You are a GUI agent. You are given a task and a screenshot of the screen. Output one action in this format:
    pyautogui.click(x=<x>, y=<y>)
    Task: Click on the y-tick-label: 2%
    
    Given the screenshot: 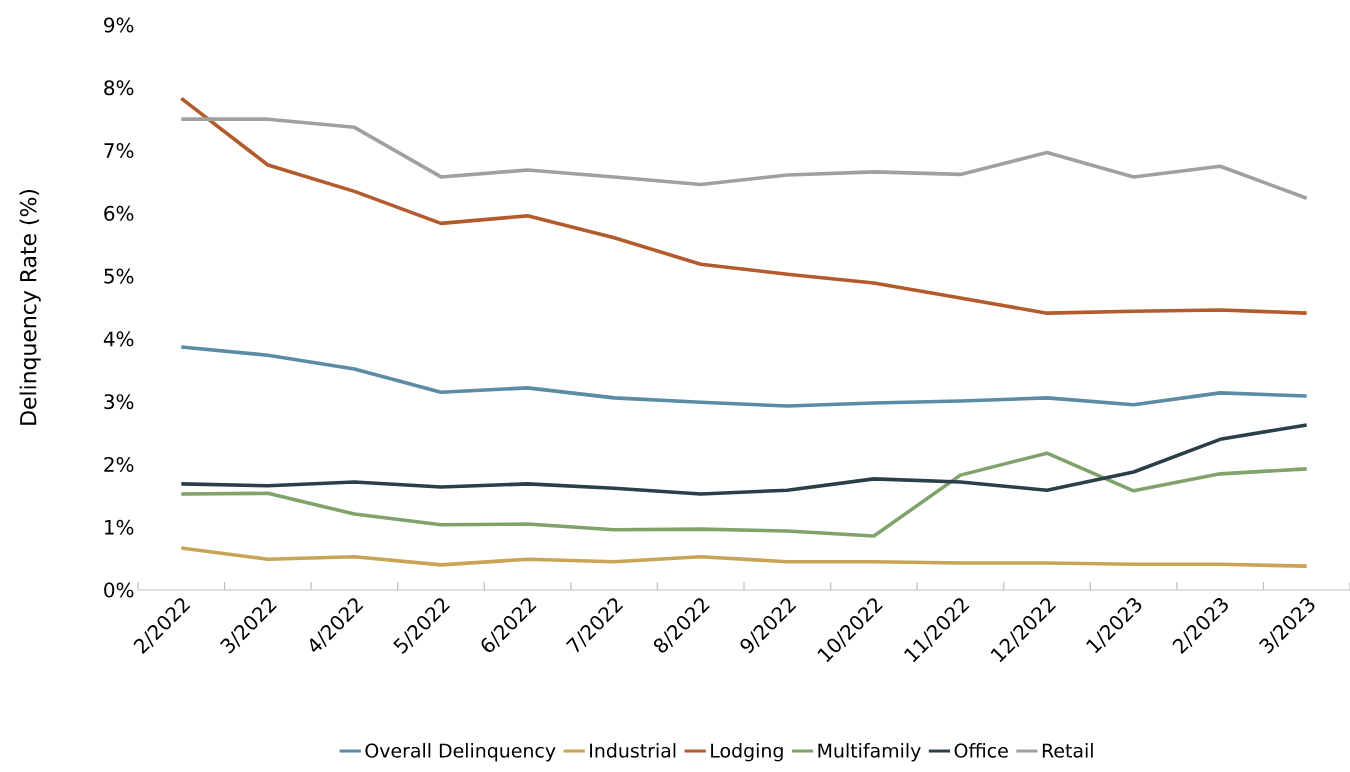 What is the action you would take?
    pyautogui.click(x=119, y=464)
    